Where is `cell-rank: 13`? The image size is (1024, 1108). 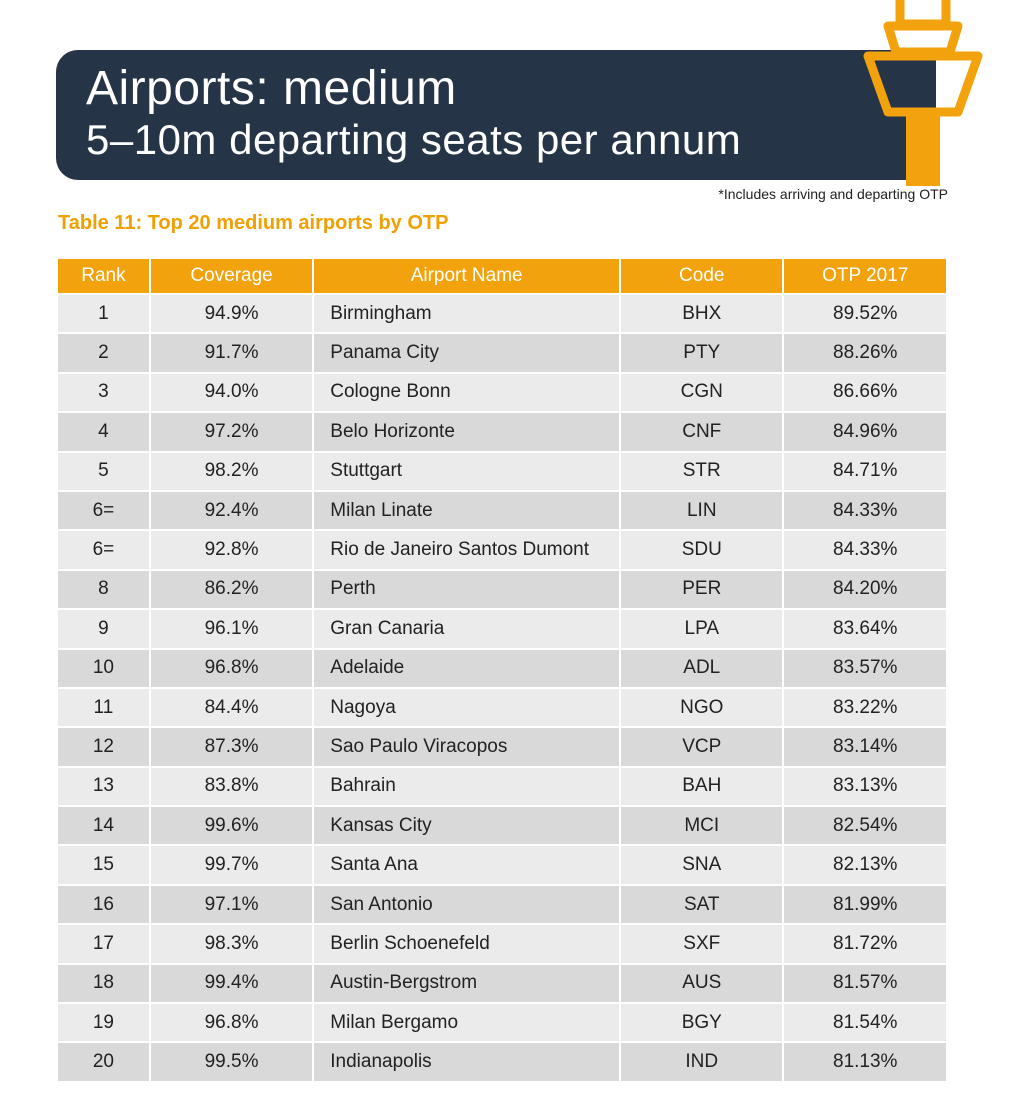 cell-rank: 13 is located at coordinates (103, 786).